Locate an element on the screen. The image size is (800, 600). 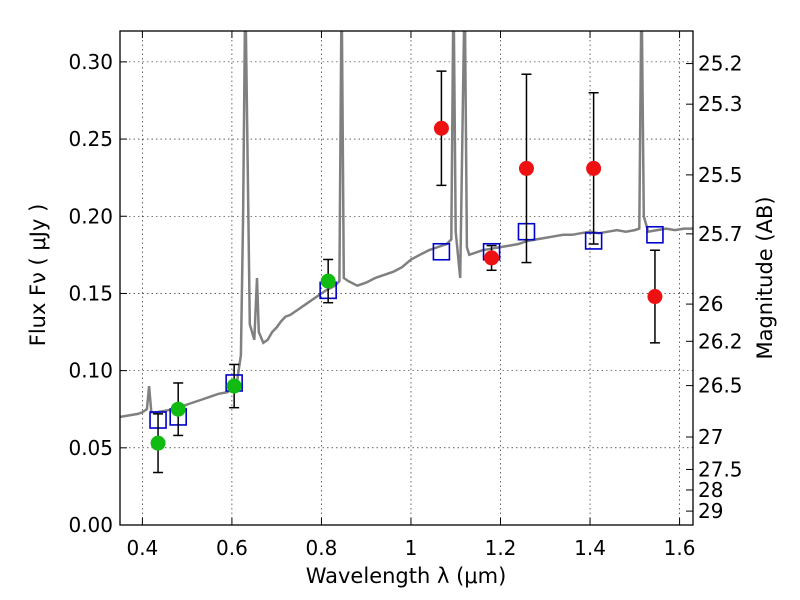
x-axis-label: Wavelength λ (μm) is located at coordinates (406, 576).